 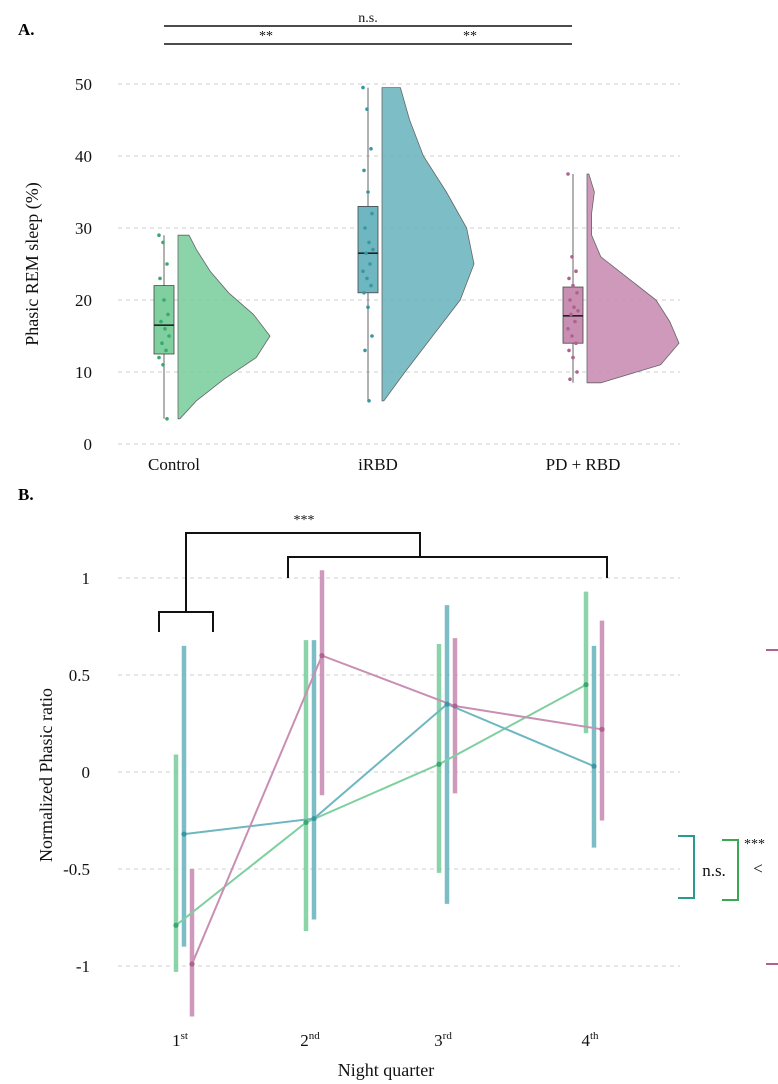 I want to click on panel-a-y-ticks: 0 10 20 30 40 50, so click(x=83, y=264).